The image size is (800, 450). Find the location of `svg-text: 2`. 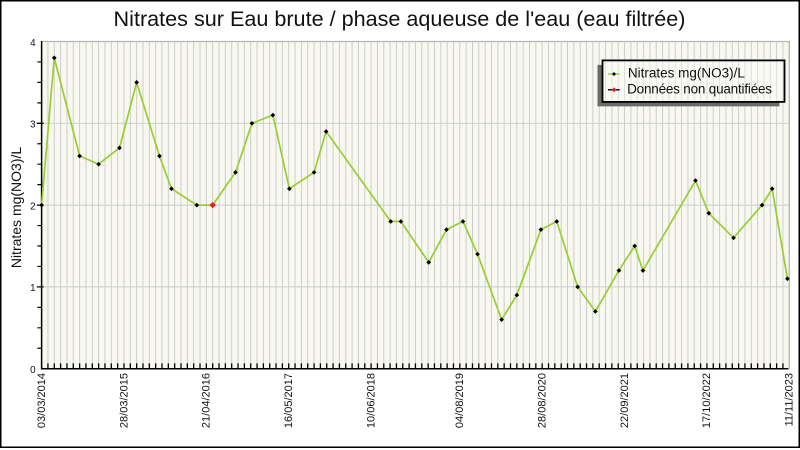

svg-text: 2 is located at coordinates (32, 206).